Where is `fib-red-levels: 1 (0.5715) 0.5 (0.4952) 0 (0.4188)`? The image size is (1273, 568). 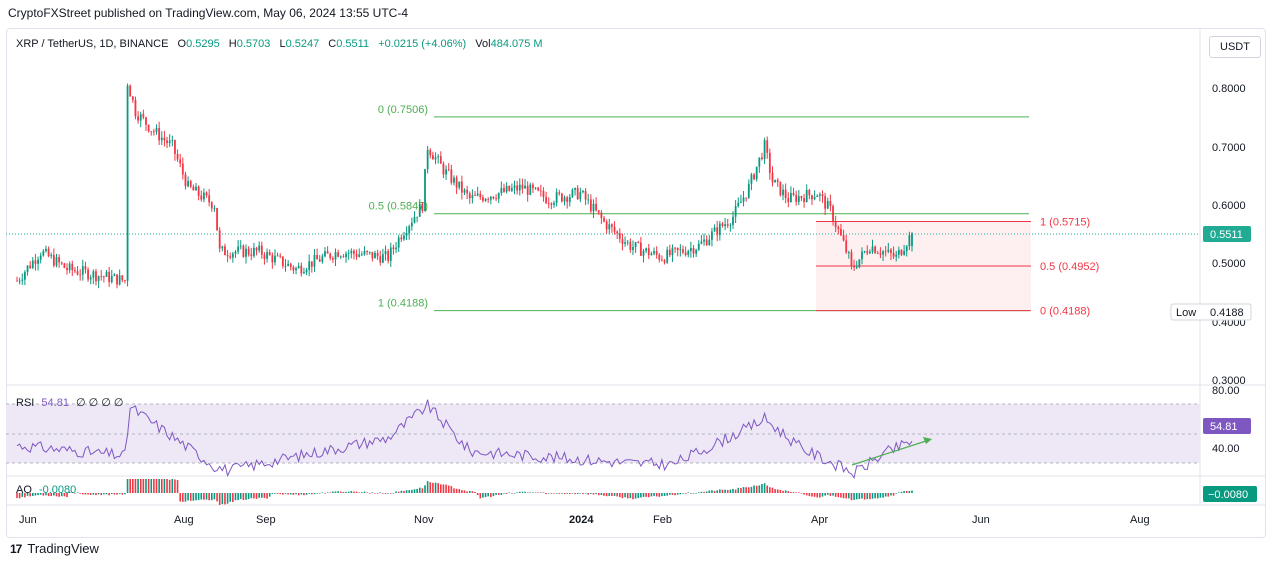
fib-red-levels: 1 (0.5715) 0.5 (0.4952) 0 (0.4188) is located at coordinates (957, 267).